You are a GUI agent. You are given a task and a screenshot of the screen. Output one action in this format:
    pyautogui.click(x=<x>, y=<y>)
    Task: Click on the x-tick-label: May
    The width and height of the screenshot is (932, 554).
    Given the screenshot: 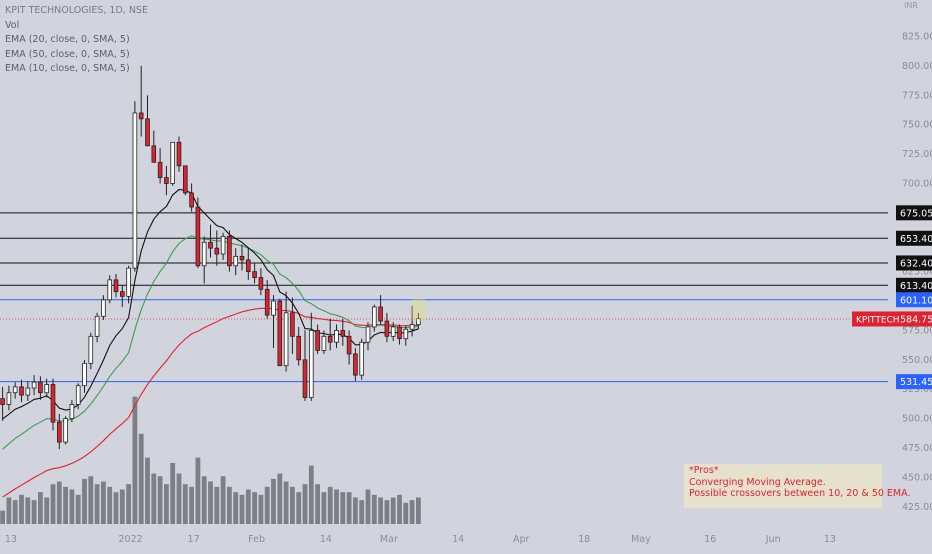 What is the action you would take?
    pyautogui.click(x=641, y=539)
    